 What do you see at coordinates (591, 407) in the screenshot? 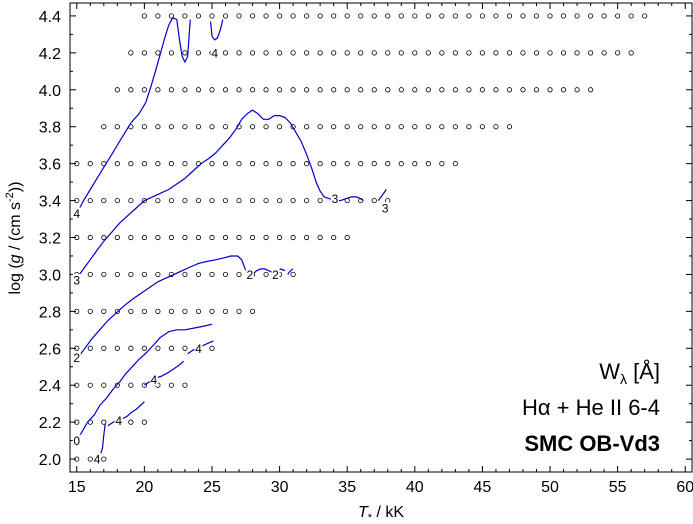
I see `annotation-line-label: Hα + He II 6-4` at bounding box center [591, 407].